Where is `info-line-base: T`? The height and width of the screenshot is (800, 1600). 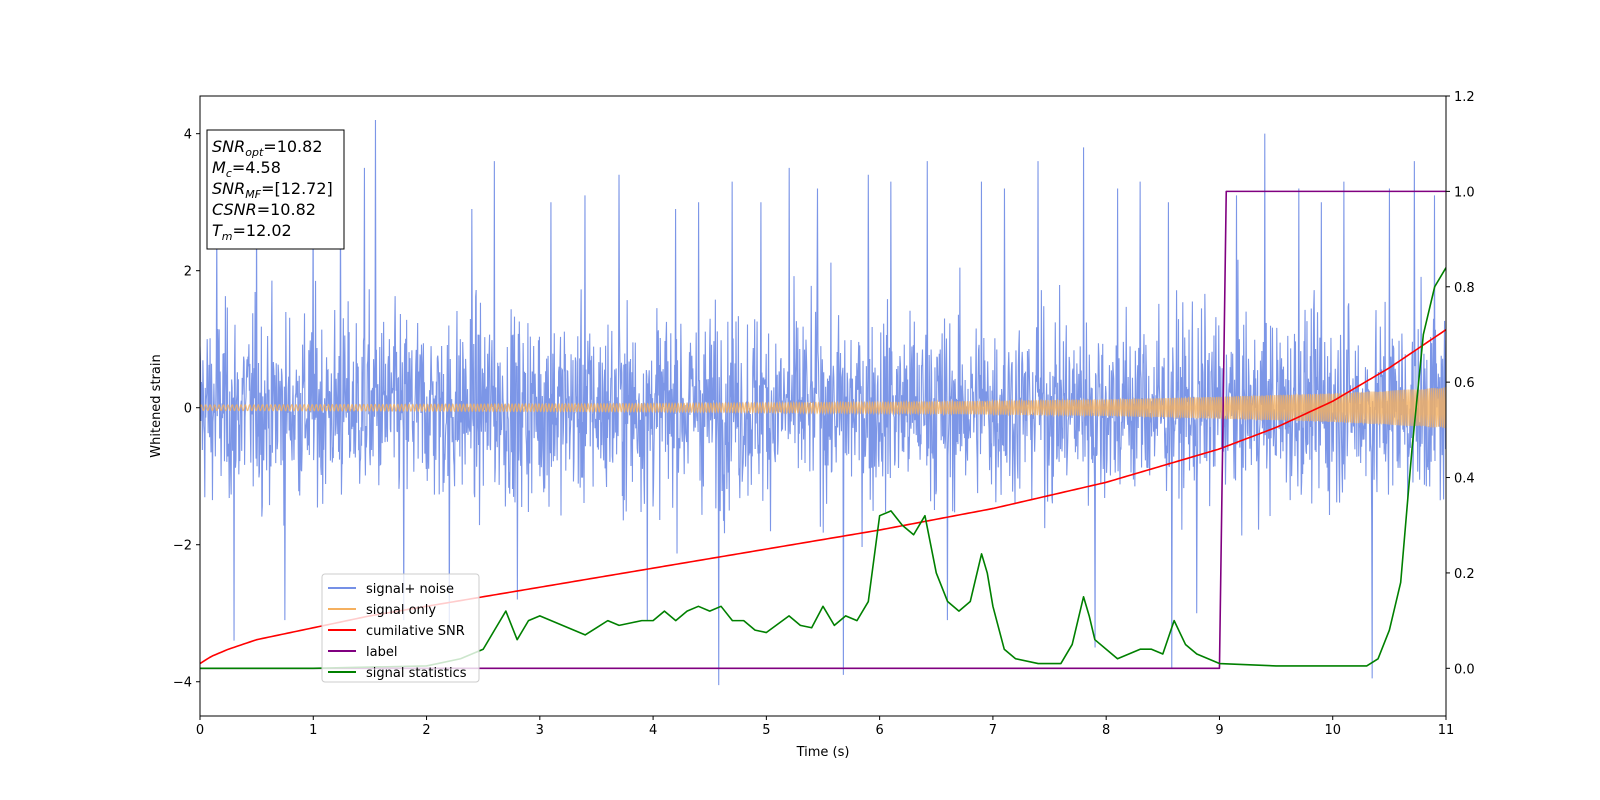 info-line-base: T is located at coordinates (217, 230).